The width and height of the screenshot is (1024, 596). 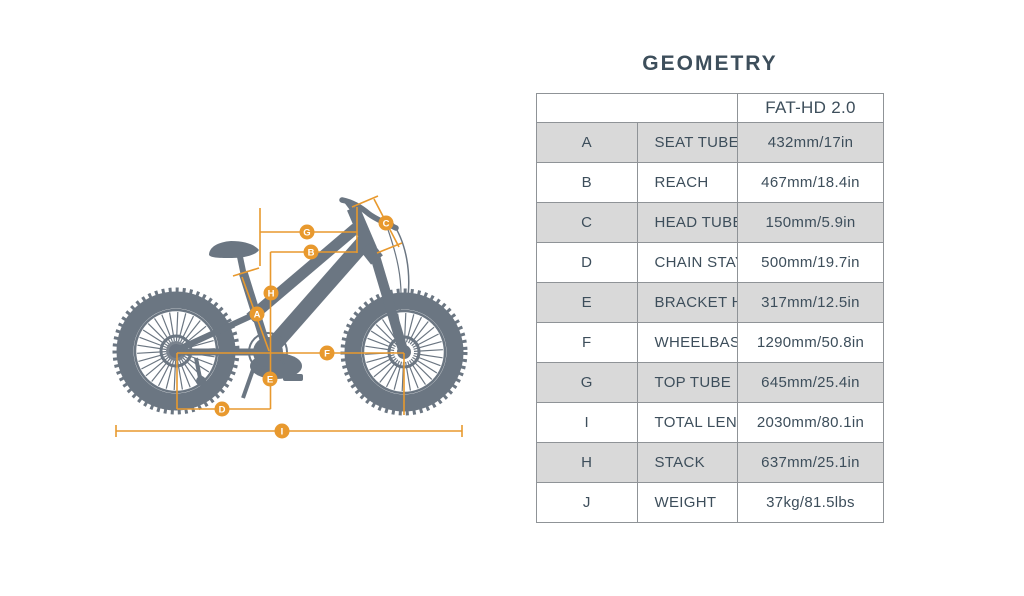 I want to click on dimension-value: 317mm/12.5in, so click(x=810, y=302).